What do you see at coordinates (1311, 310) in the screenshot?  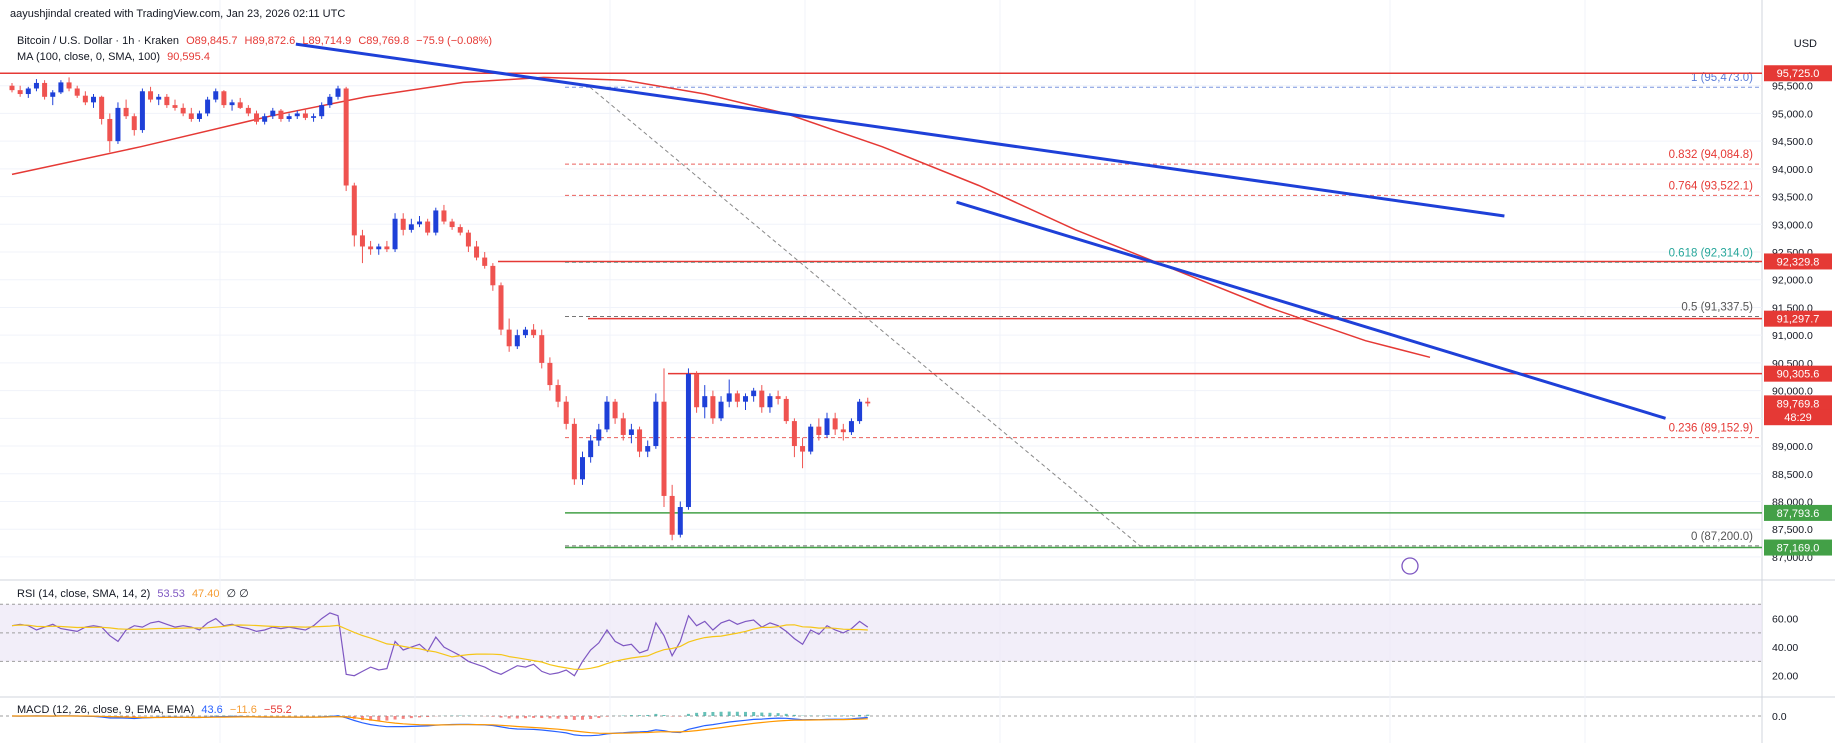 I see `trendline` at bounding box center [1311, 310].